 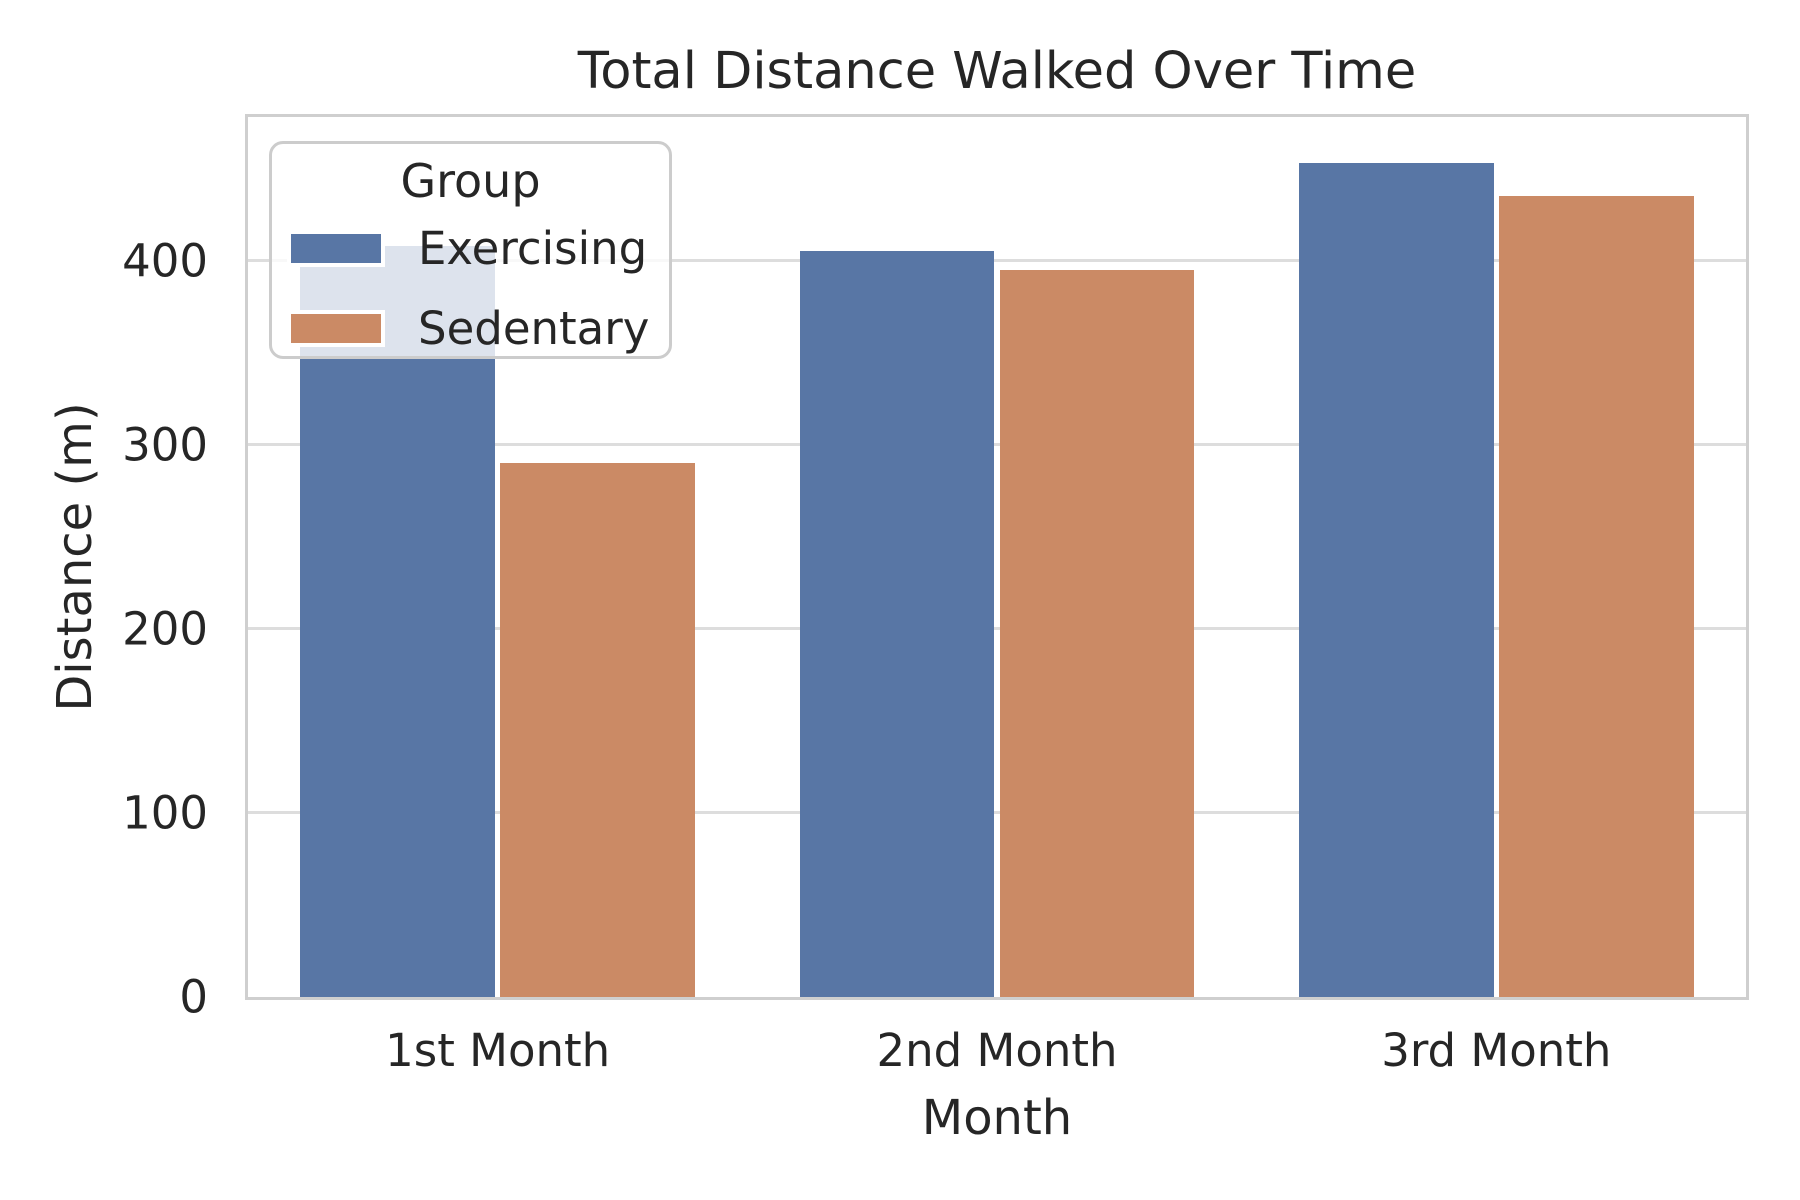 What do you see at coordinates (75, 557) in the screenshot?
I see `y-axis-label: Distance (m)` at bounding box center [75, 557].